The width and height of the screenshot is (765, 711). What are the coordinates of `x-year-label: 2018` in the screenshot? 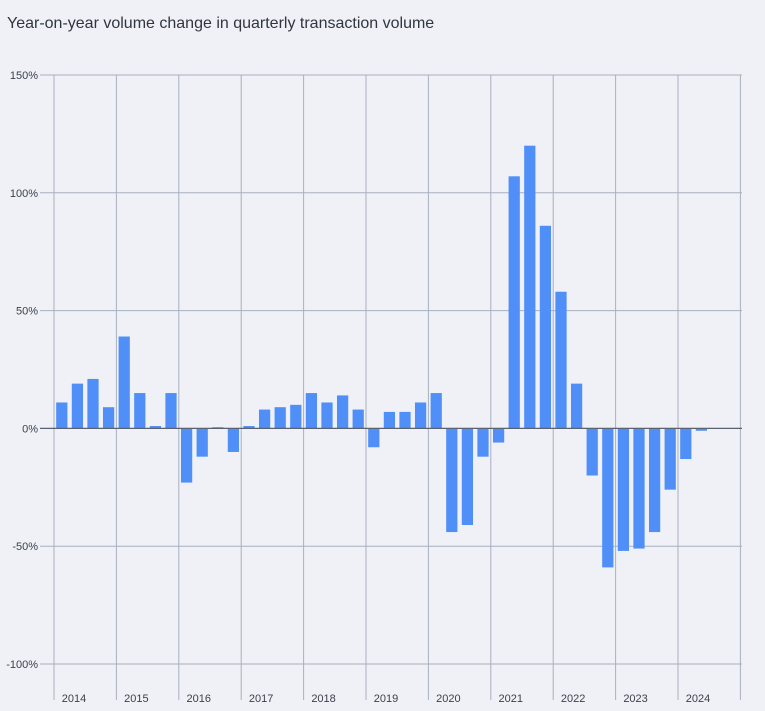 It's located at (323, 699).